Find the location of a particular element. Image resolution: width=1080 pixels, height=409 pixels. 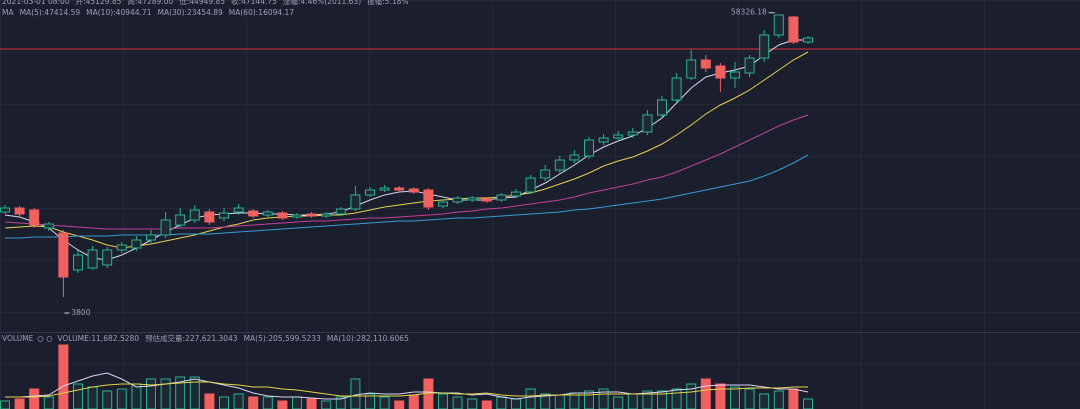

legend-entry: MA(60):16094.17 is located at coordinates (262, 12).